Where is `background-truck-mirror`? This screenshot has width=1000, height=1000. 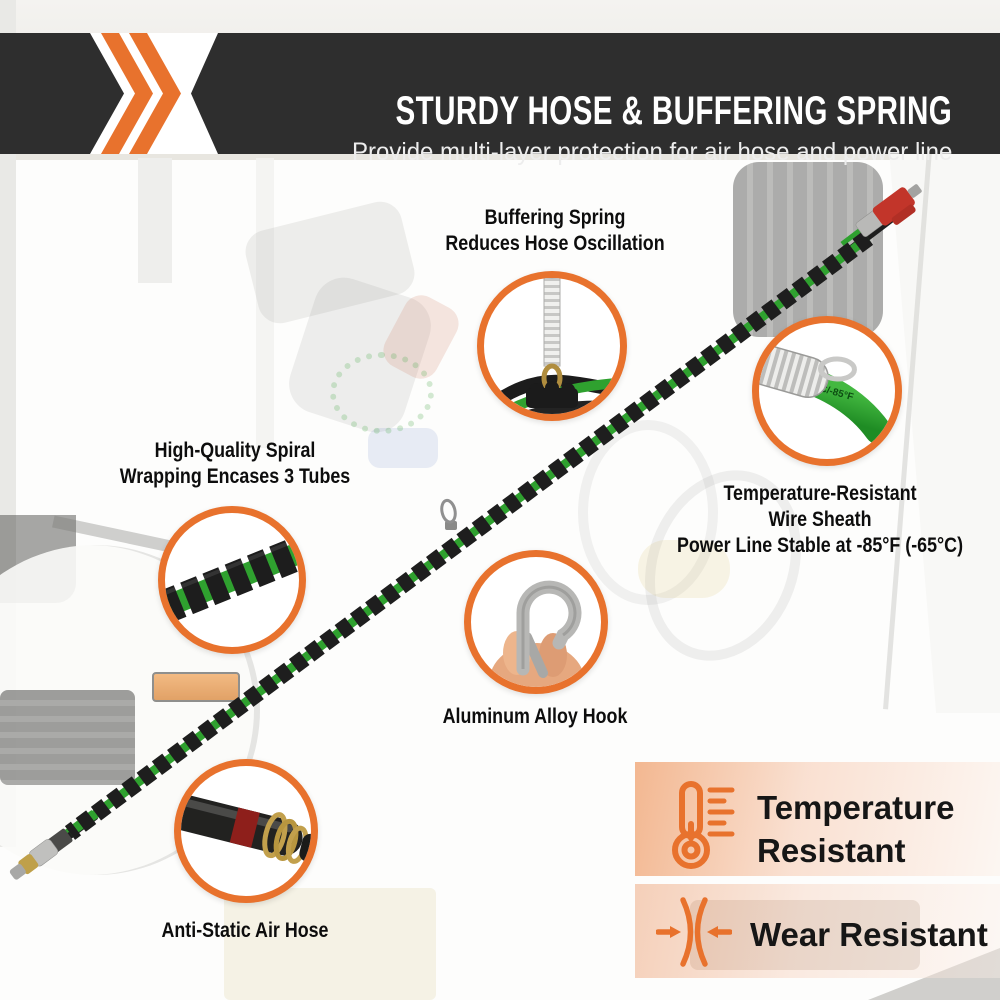
background-truck-mirror is located at coordinates (112, 534).